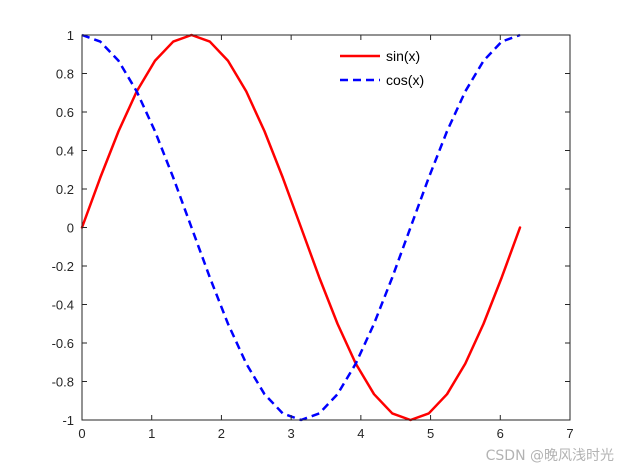 This screenshot has height=473, width=630. What do you see at coordinates (360, 433) in the screenshot?
I see `x-tick-label: 4` at bounding box center [360, 433].